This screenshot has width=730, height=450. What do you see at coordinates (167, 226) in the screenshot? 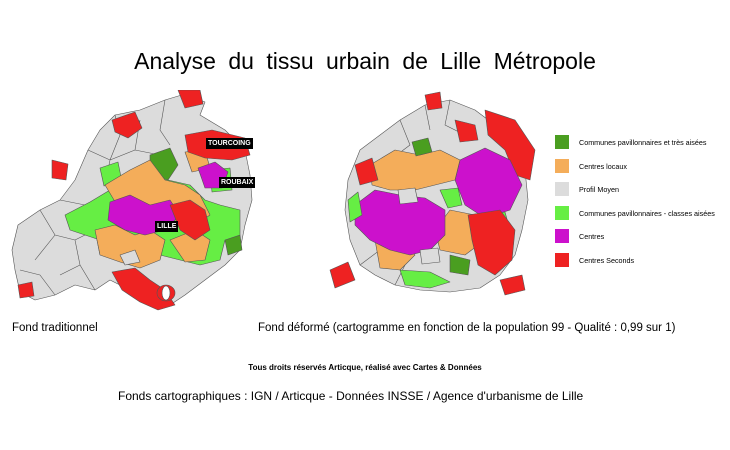
I see `city-label-lille: LILLE` at bounding box center [167, 226].